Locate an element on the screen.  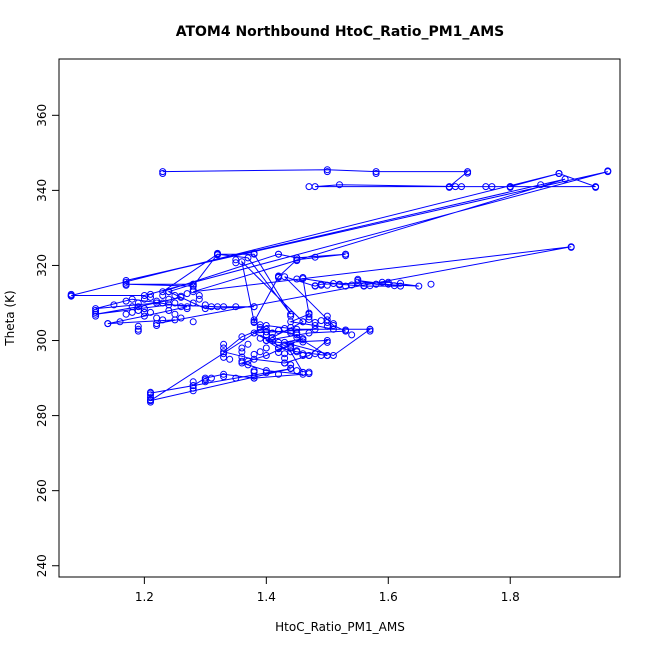
y-axis-label: Theta (K) is located at coordinates (10, 318).